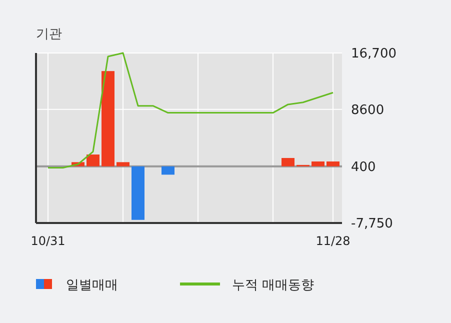 The width and height of the screenshot is (451, 323). I want to click on y-tick-label: 8600, so click(367, 110).